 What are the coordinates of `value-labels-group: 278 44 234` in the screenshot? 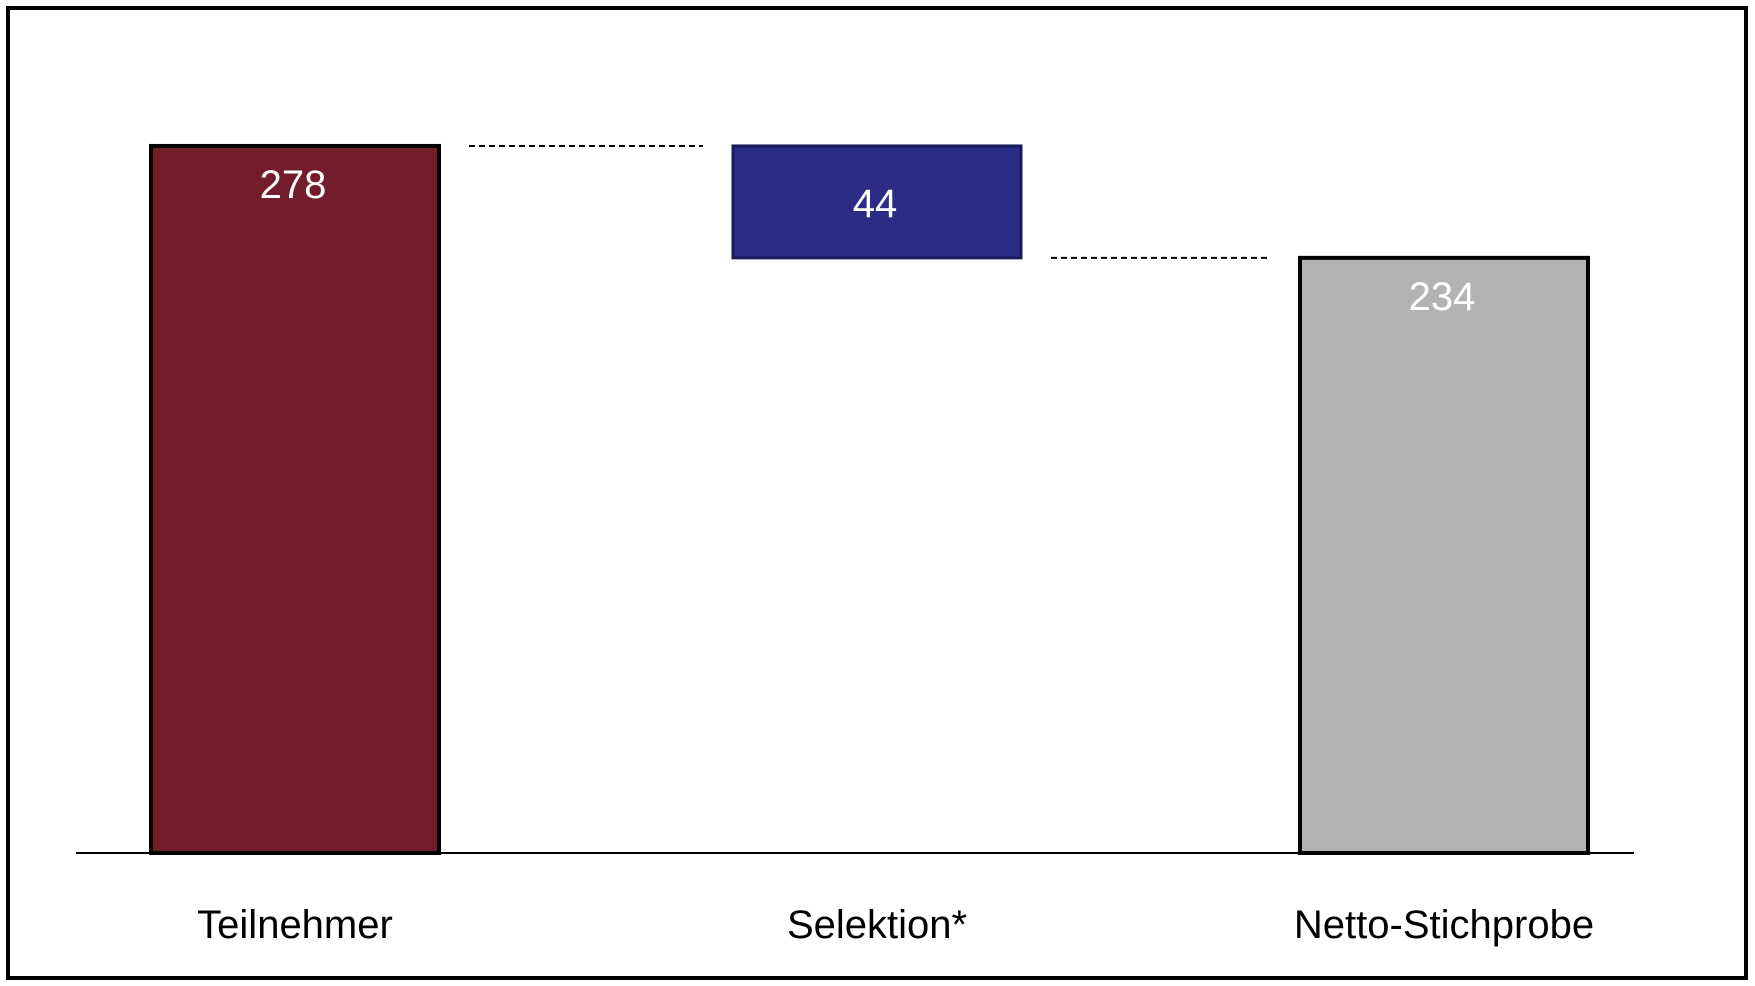 It's located at (868, 241).